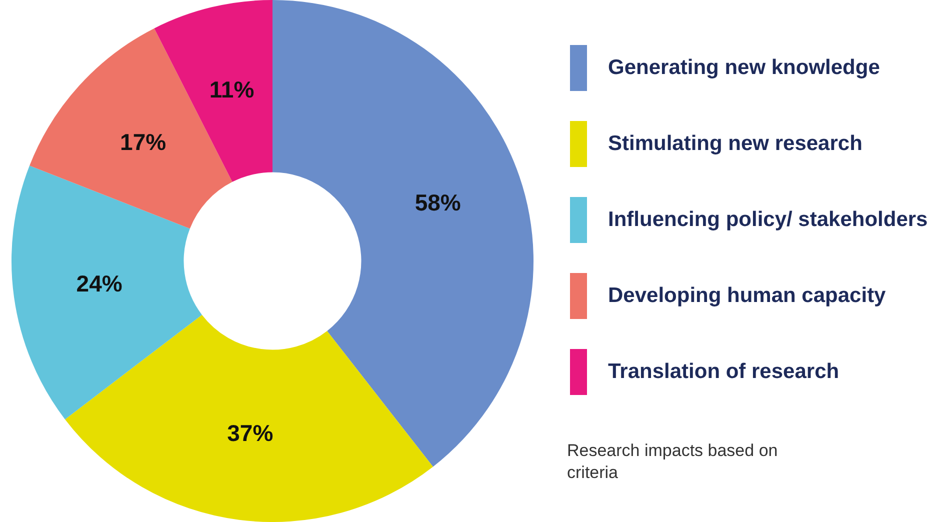  I want to click on legend-label: Influencing policy/ stakeholders, so click(768, 220).